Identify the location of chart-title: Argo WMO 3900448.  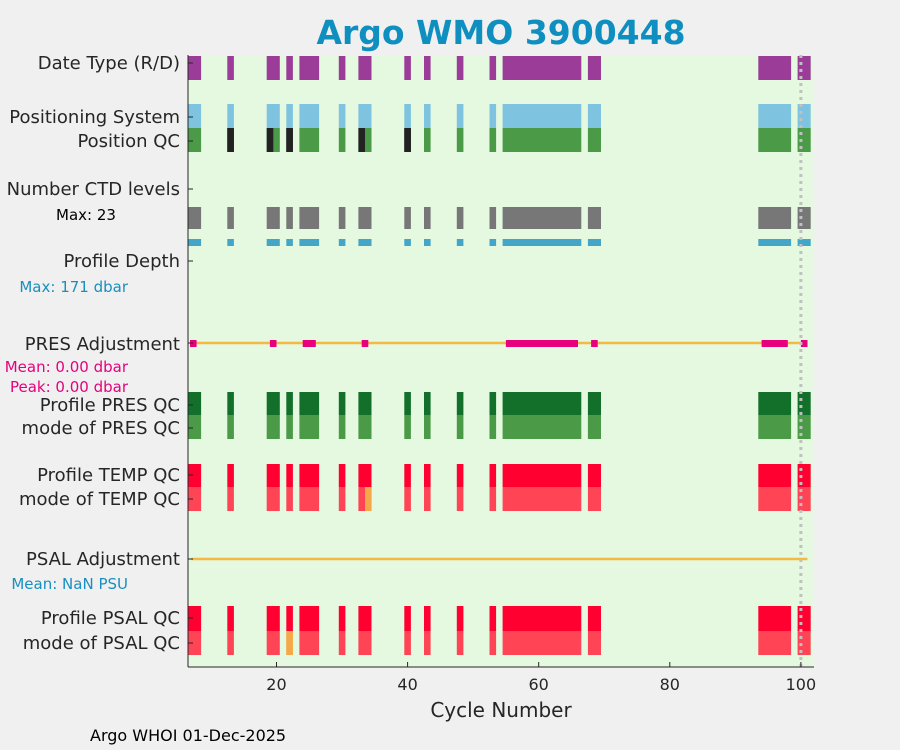
(500, 32).